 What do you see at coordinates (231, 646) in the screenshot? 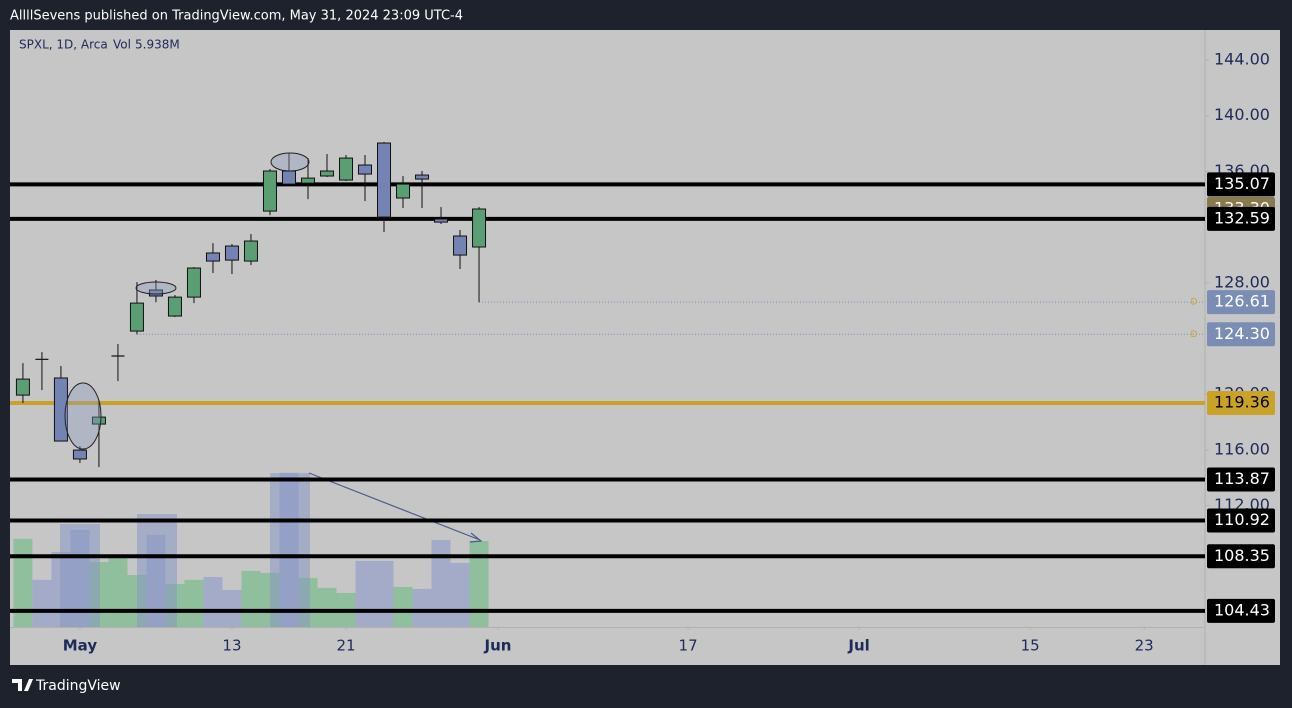
I see `x-tick-label: 13` at bounding box center [231, 646].